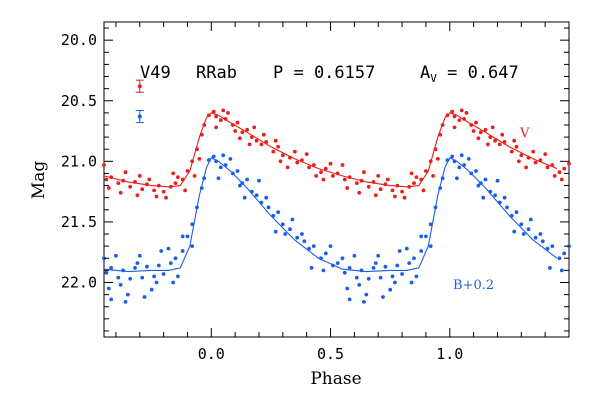  Describe the element at coordinates (79, 101) in the screenshot. I see `y-tick-label: 20.5` at that location.